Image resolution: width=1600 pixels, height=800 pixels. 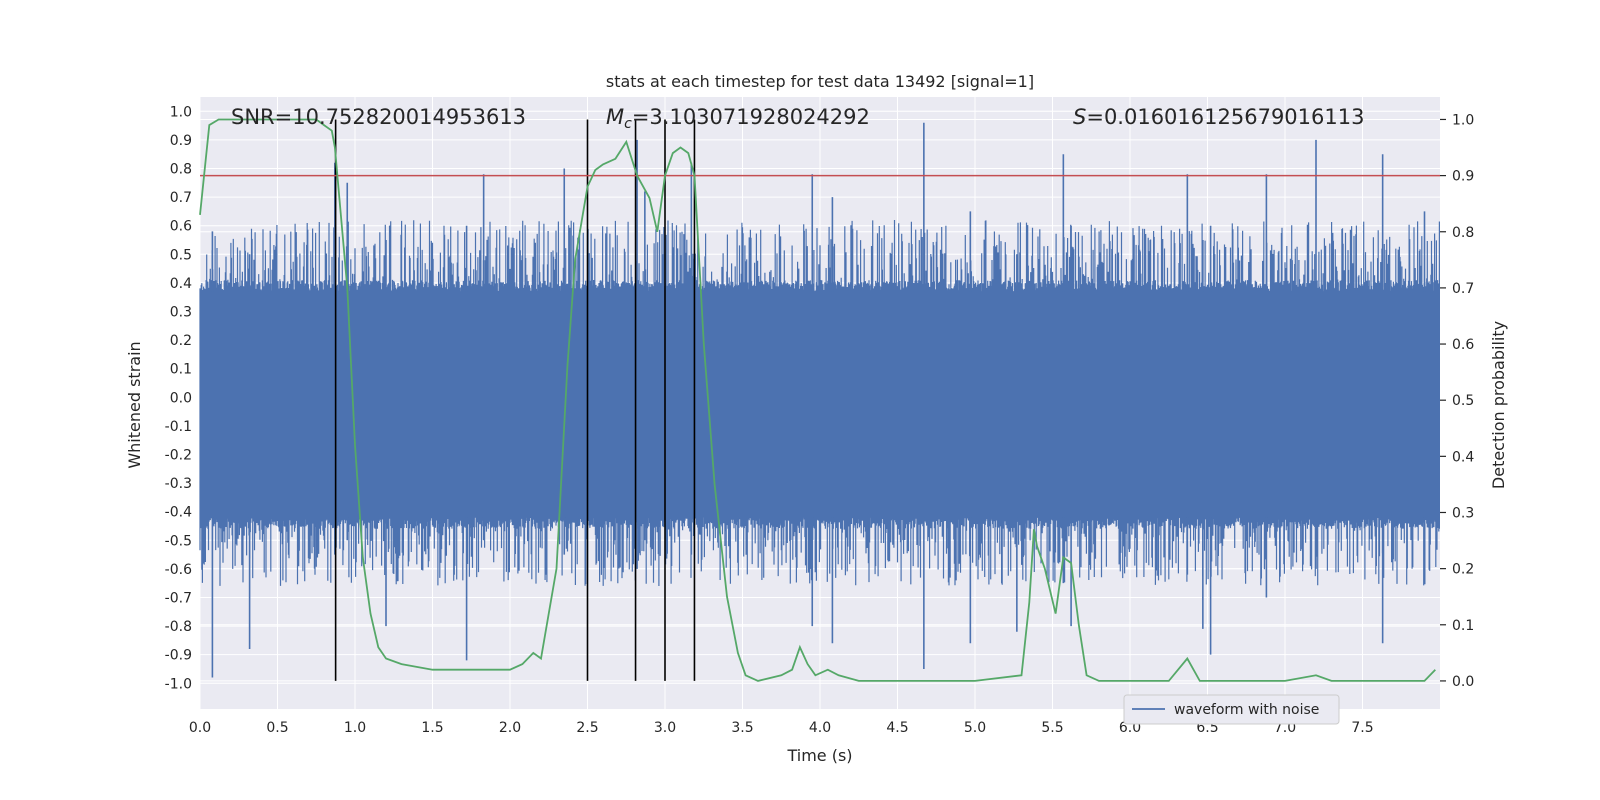 I want to click on y-tick-label: 0.0, so click(x=181, y=398).